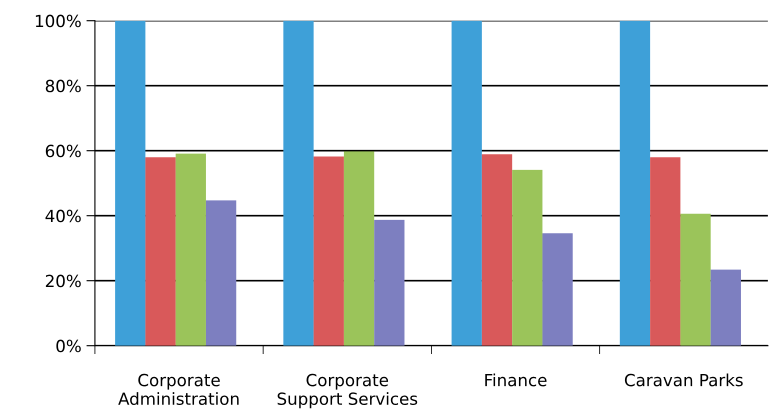 The image size is (778, 414). I want to click on x-tick-label: Finance, so click(516, 379).